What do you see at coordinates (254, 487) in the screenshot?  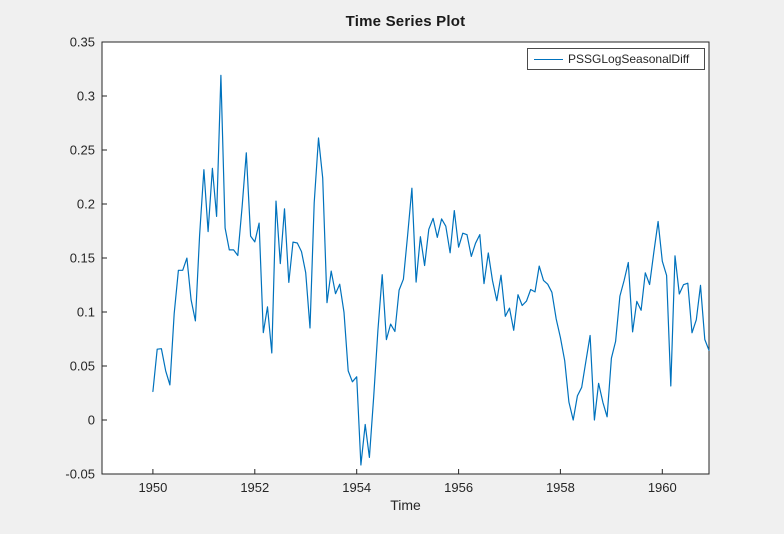 I see `x-tick-label: 1952` at bounding box center [254, 487].